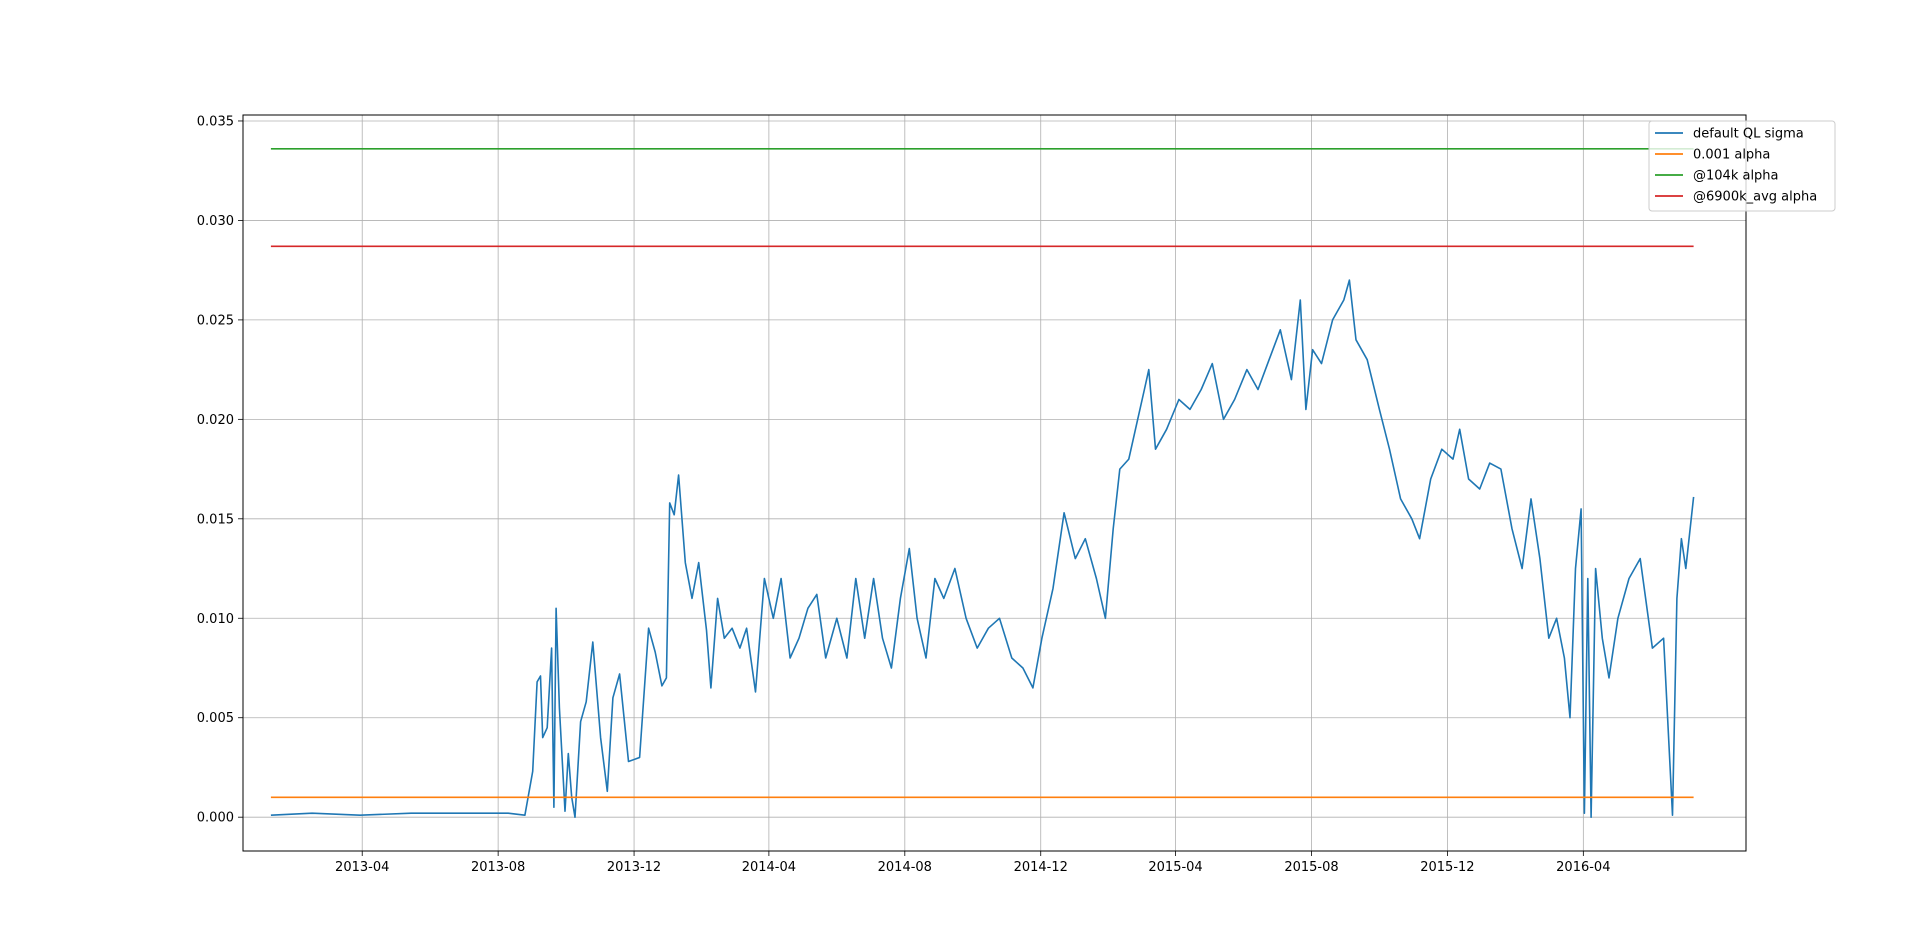 This screenshot has width=1920, height=946. What do you see at coordinates (1583, 867) in the screenshot?
I see `x-tick-label: 2016-04` at bounding box center [1583, 867].